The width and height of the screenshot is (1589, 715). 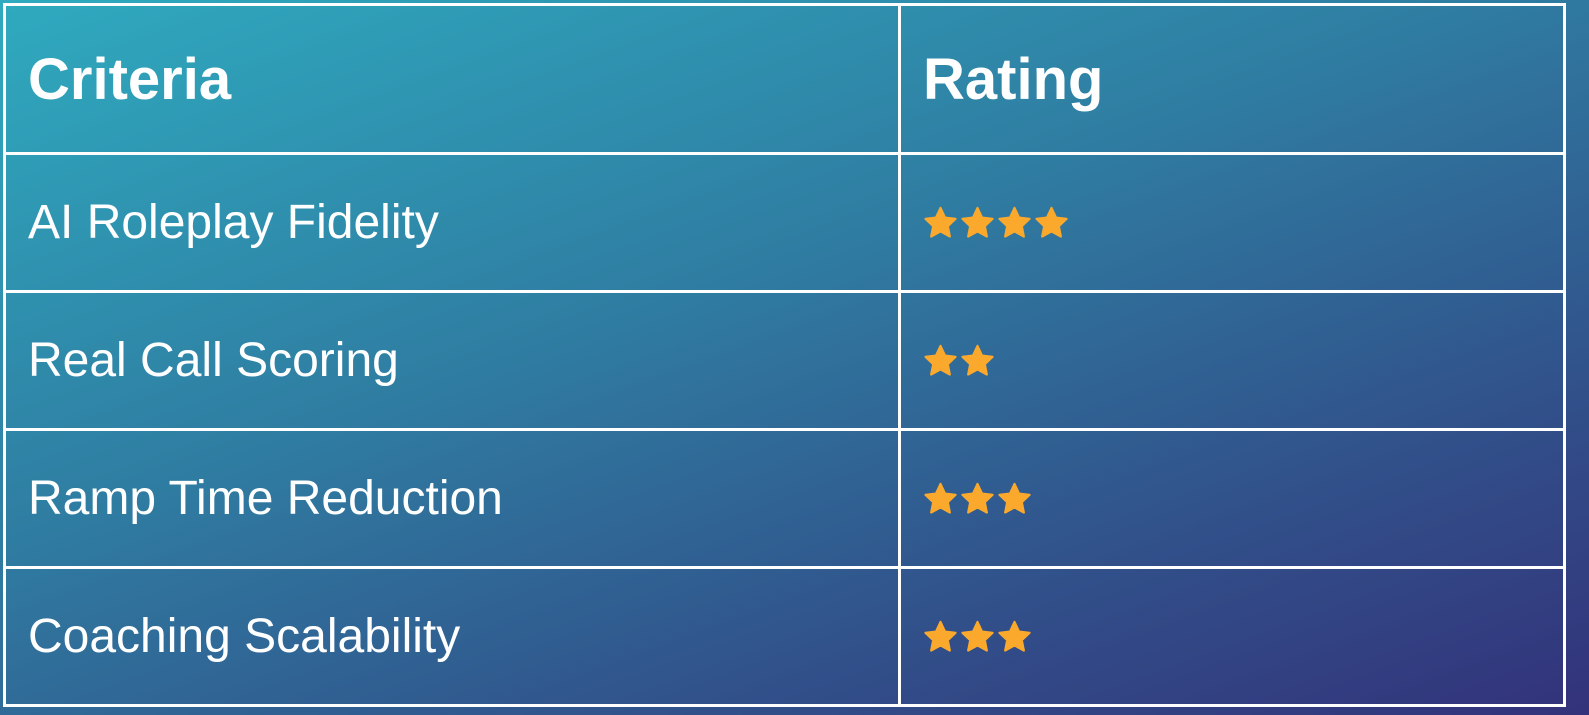 What do you see at coordinates (452, 498) in the screenshot?
I see `criteria-cell: Ramp Time Reduction` at bounding box center [452, 498].